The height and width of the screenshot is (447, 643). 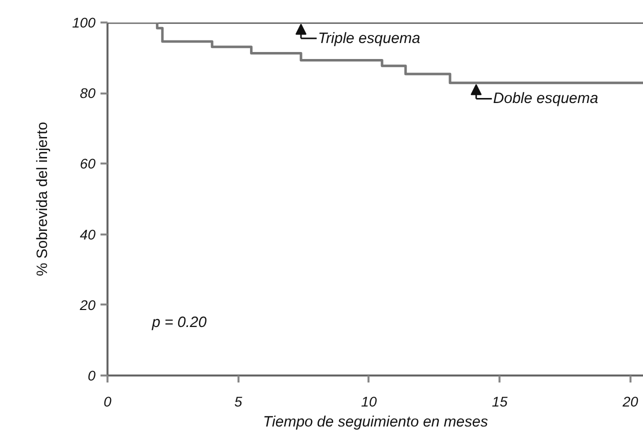 I want to click on annotation: p = 0.20, so click(x=179, y=323).